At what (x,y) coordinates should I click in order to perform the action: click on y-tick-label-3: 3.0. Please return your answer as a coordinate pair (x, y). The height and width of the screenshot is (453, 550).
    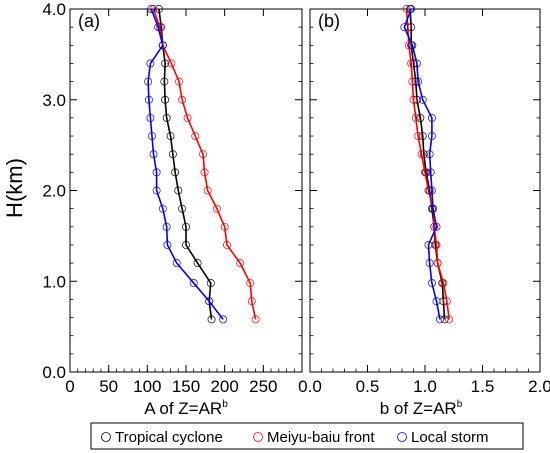
    Looking at the image, I should click on (54, 100).